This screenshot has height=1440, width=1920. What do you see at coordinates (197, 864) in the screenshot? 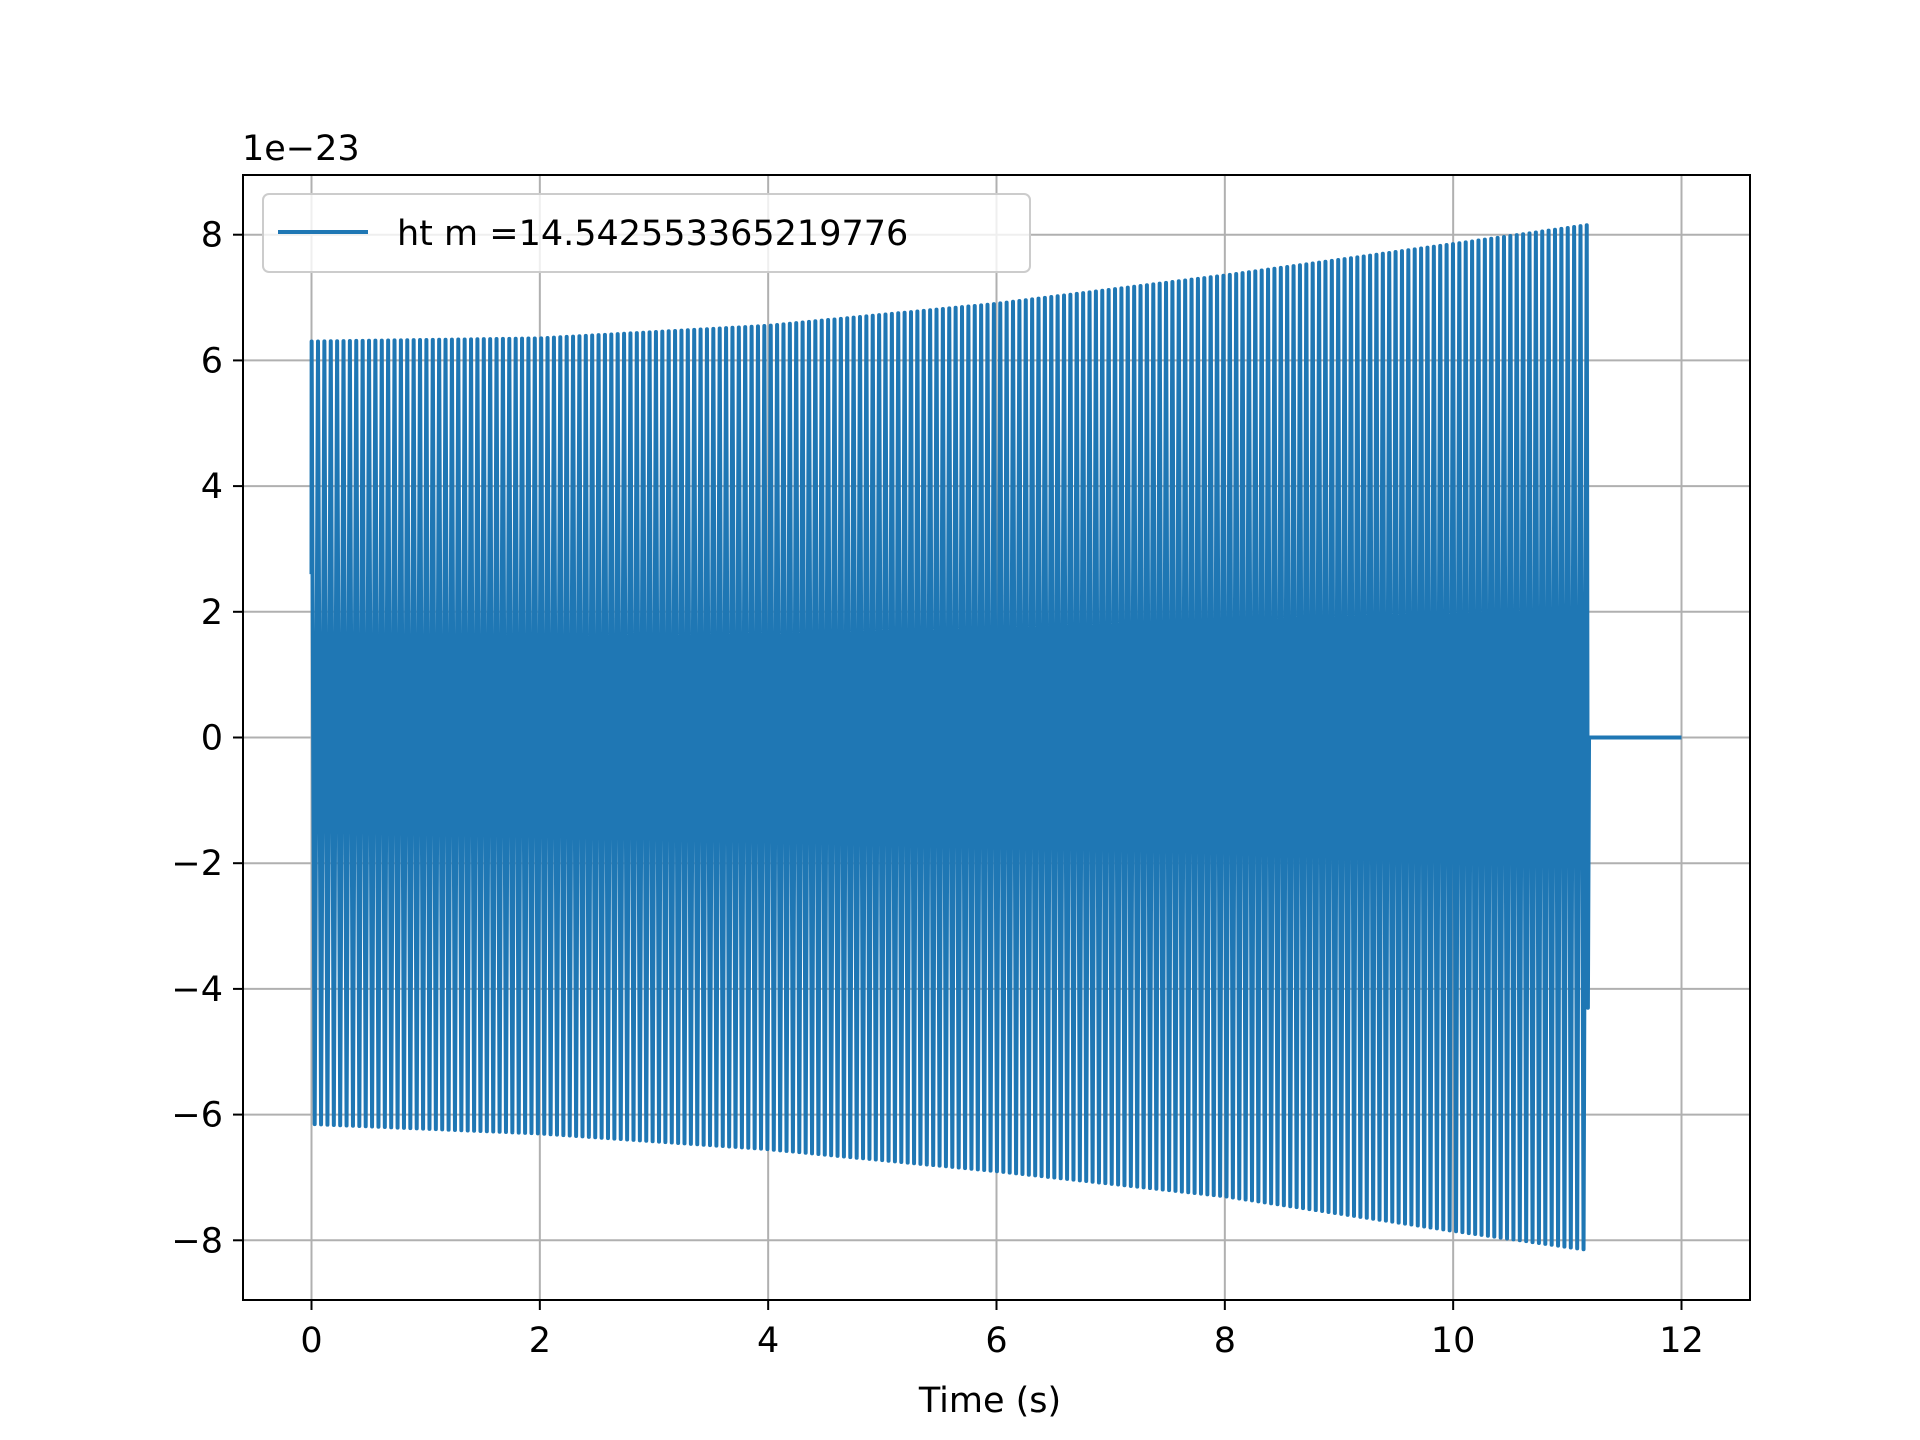
I see `y-tick-label: −2` at bounding box center [197, 864].